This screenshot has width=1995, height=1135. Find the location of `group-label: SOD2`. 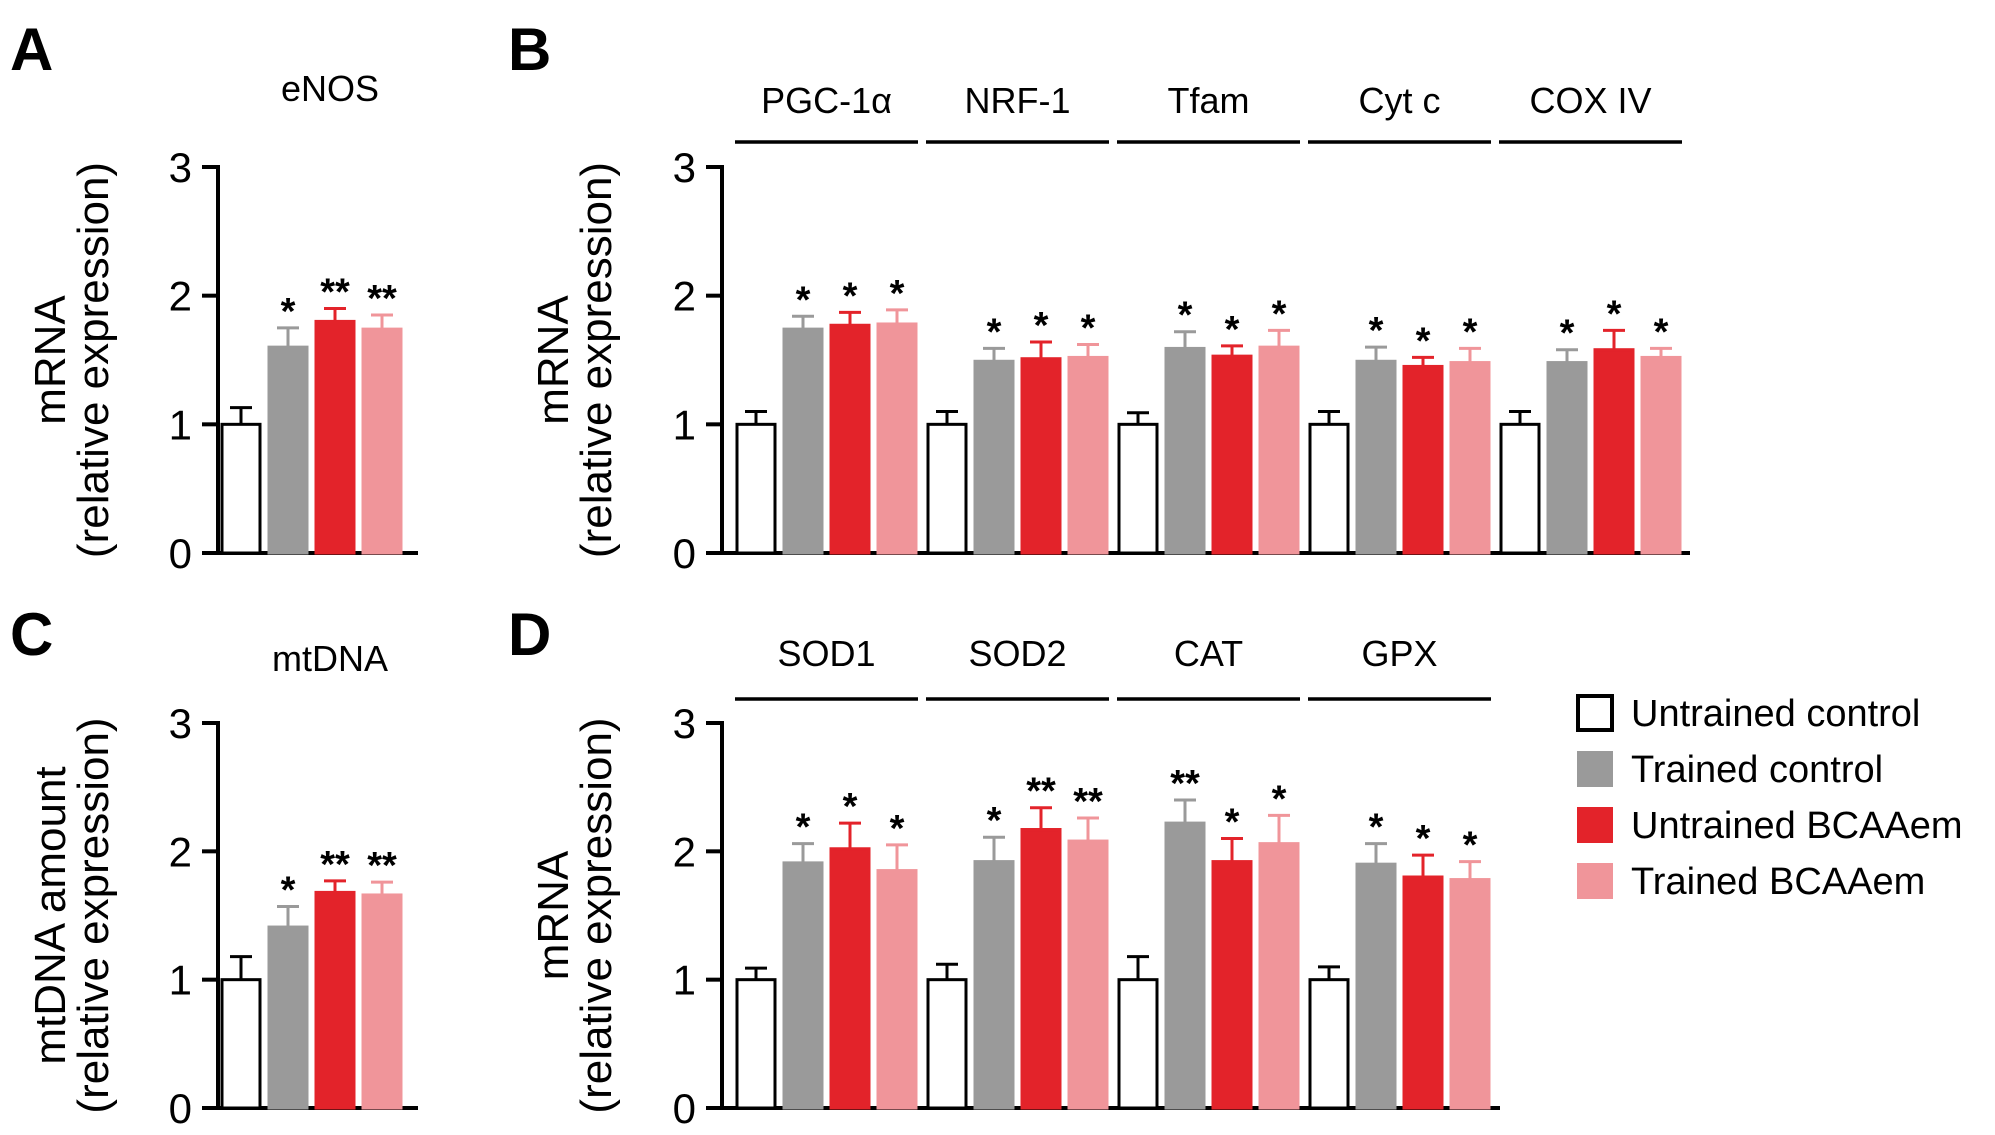

group-label: SOD2 is located at coordinates (1017, 653).